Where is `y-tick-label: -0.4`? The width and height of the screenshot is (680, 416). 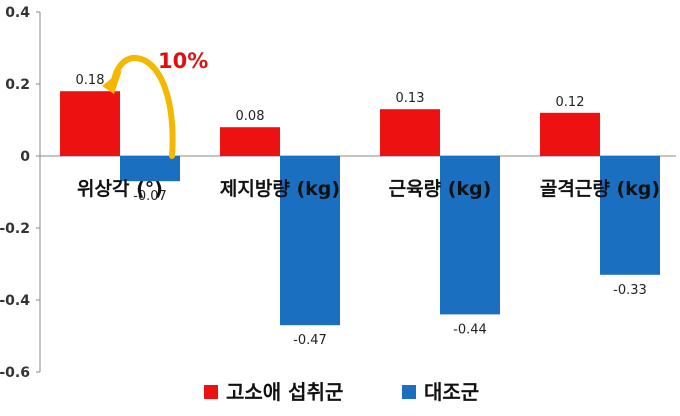
y-tick-label: -0.4 is located at coordinates (15, 301).